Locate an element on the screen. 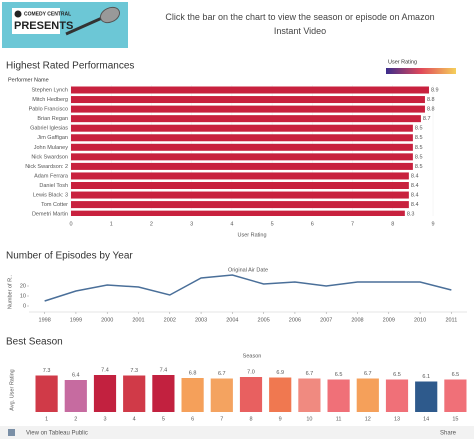 The height and width of the screenshot is (439, 474). x-tick-label: 13 is located at coordinates (397, 419).